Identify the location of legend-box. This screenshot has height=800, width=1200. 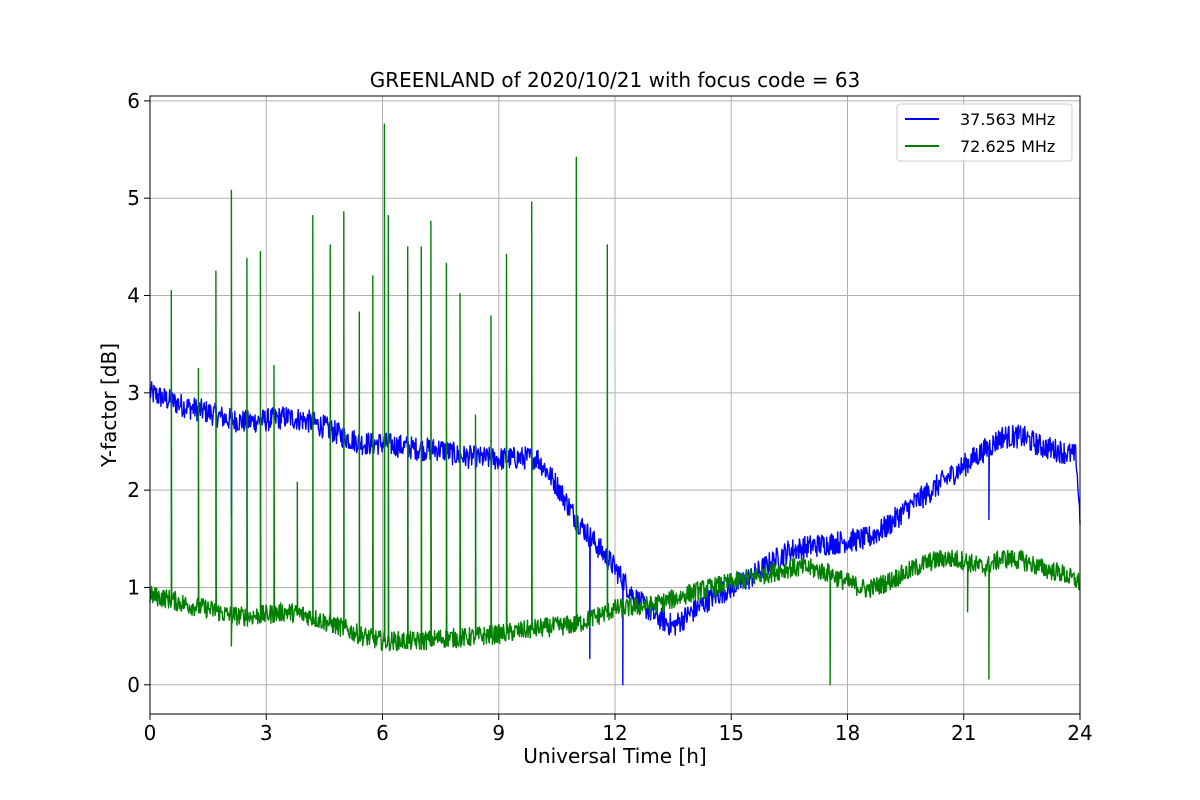
(984, 132).